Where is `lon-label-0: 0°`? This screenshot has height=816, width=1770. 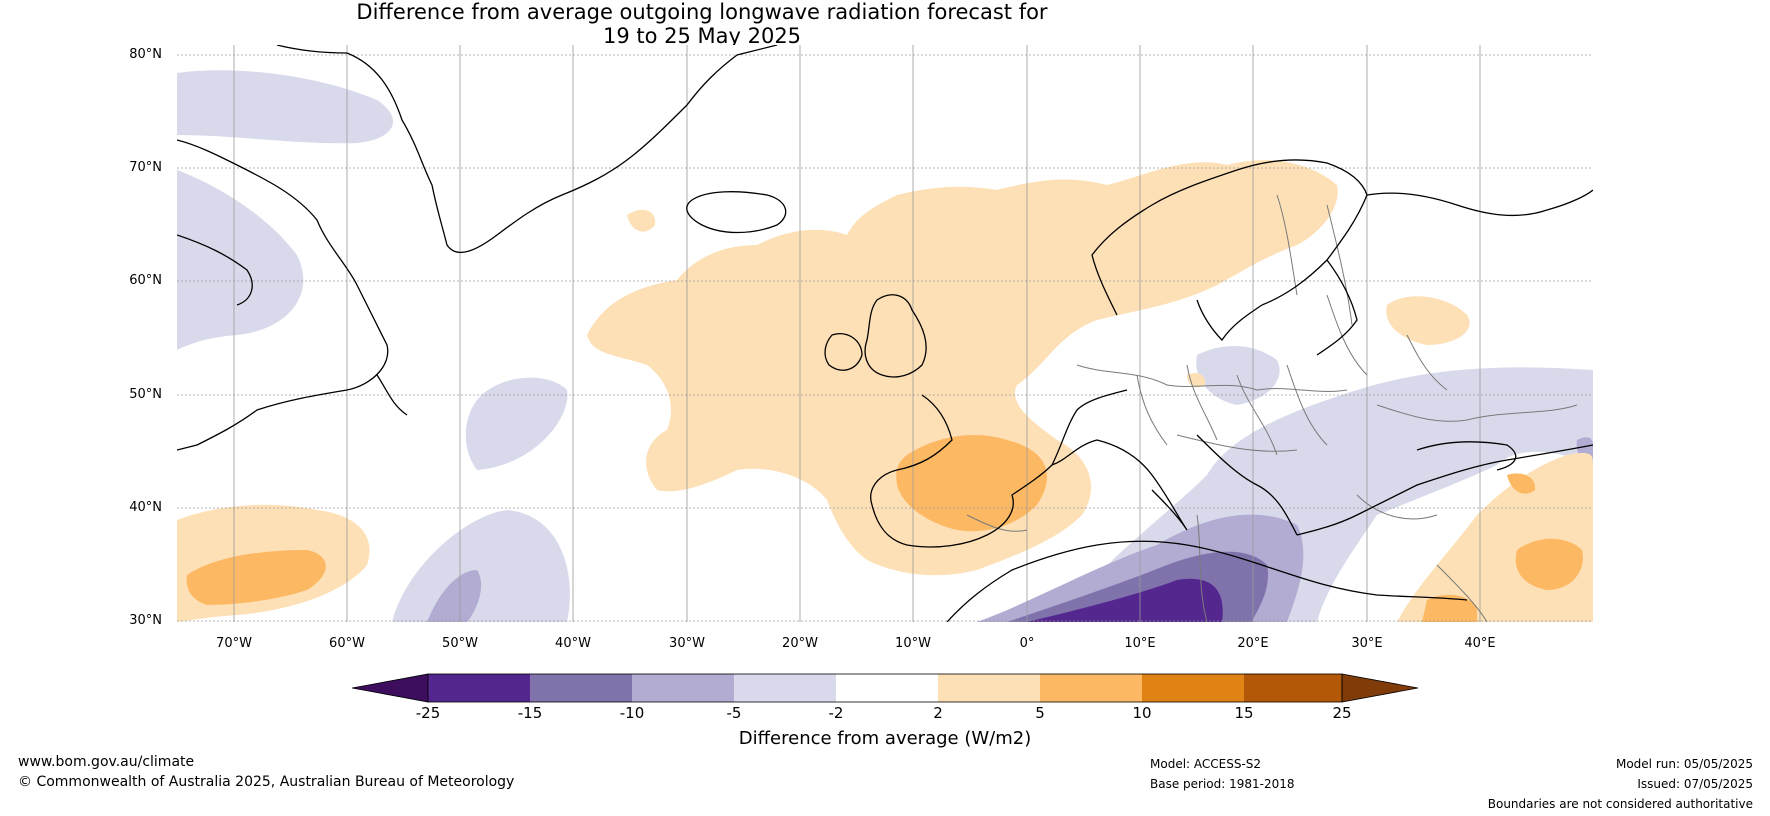 lon-label-0: 0° is located at coordinates (1027, 643).